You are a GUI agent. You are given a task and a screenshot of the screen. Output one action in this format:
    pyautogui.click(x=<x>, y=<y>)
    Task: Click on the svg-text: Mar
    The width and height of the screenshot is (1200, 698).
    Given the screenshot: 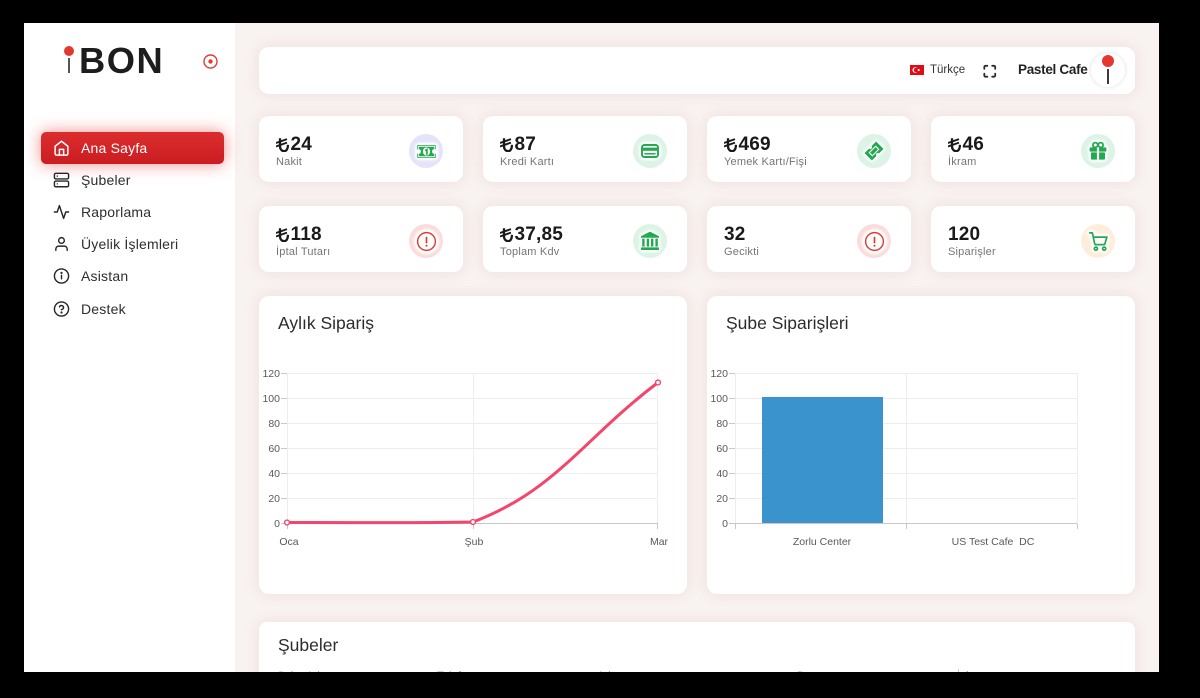 What is the action you would take?
    pyautogui.click(x=659, y=542)
    